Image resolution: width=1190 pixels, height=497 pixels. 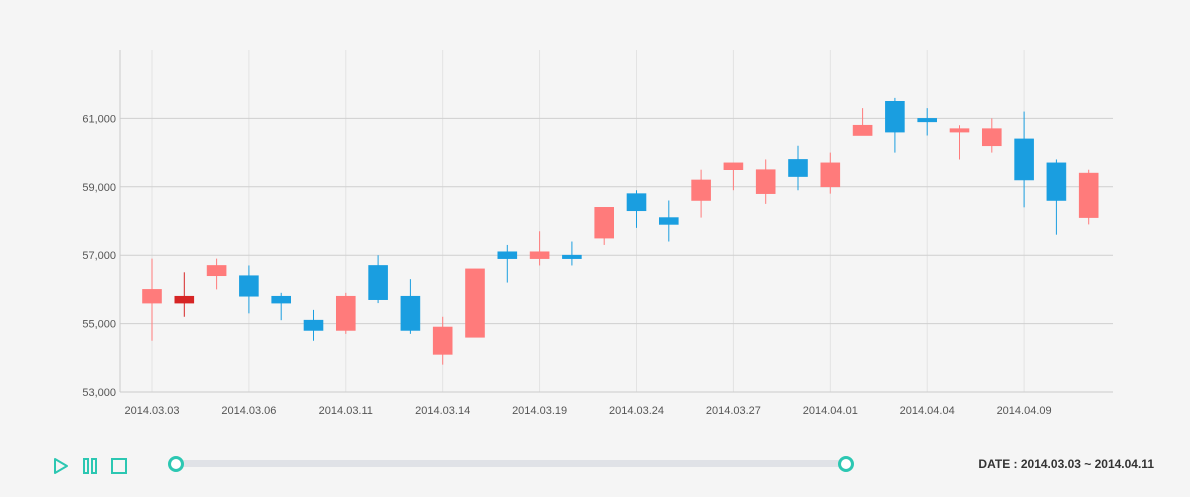 I want to click on playback-controls, so click(x=95, y=466).